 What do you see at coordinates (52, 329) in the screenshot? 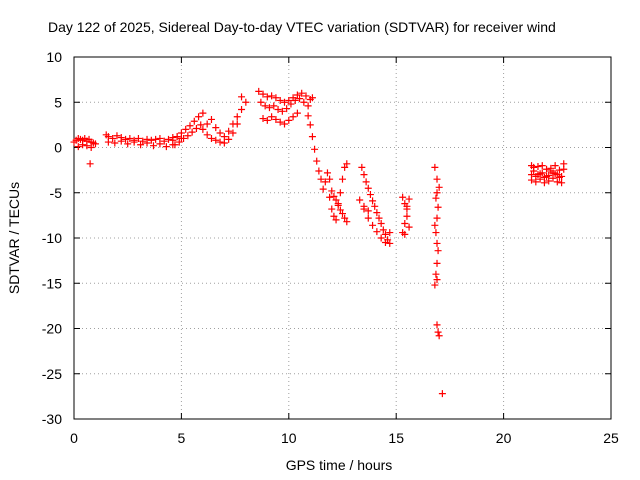
I see `y-tick-label: -20` at bounding box center [52, 329].